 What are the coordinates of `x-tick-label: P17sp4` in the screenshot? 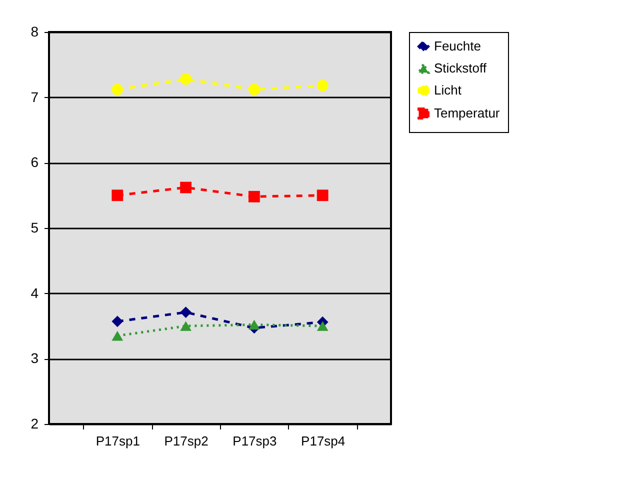 It's located at (323, 441).